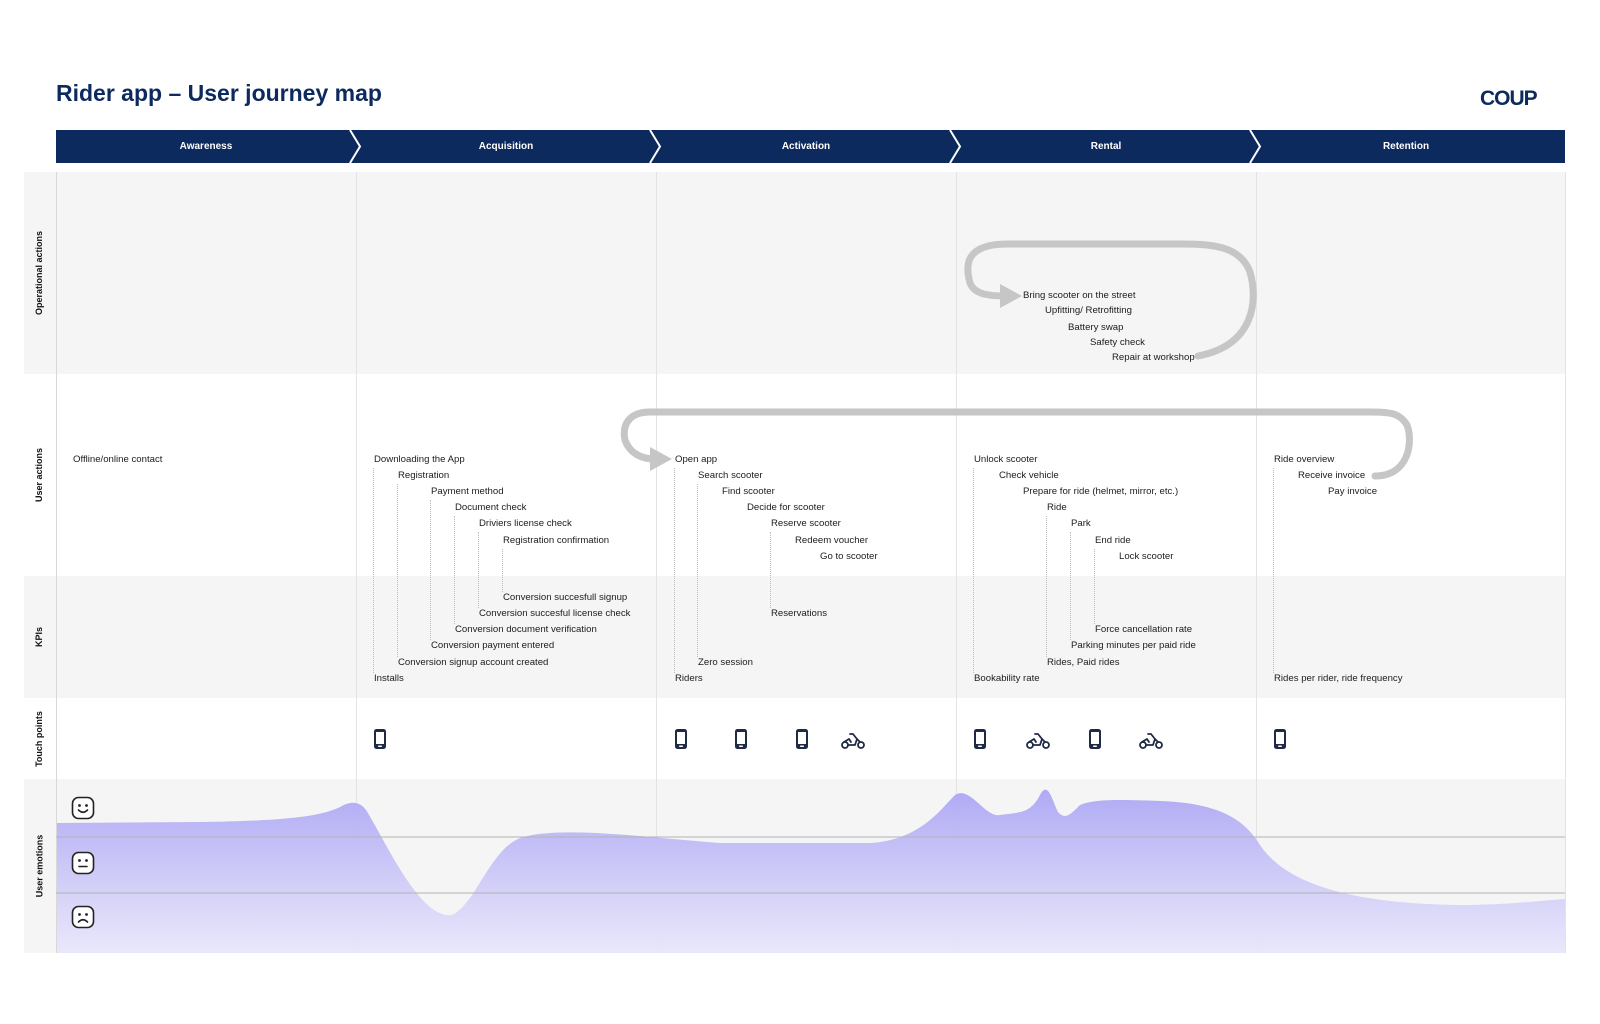 The height and width of the screenshot is (1024, 1600). Describe the element at coordinates (1029, 475) in the screenshot. I see `user-action: Check vehicle` at that location.